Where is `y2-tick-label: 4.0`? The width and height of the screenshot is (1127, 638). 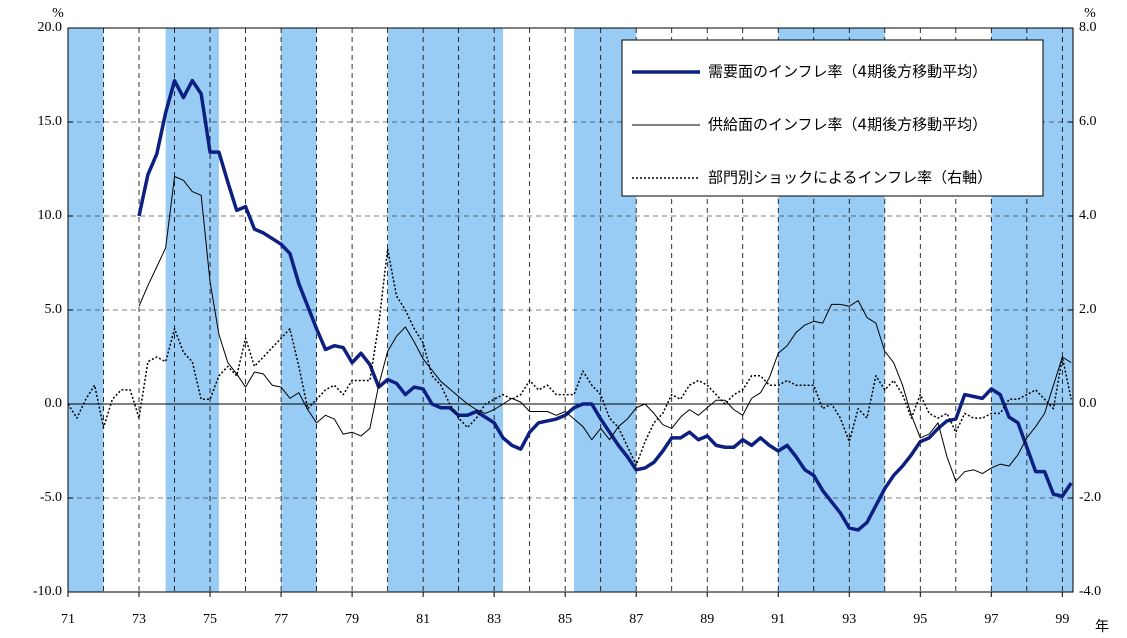 y2-tick-label: 4.0 is located at coordinates (1088, 215).